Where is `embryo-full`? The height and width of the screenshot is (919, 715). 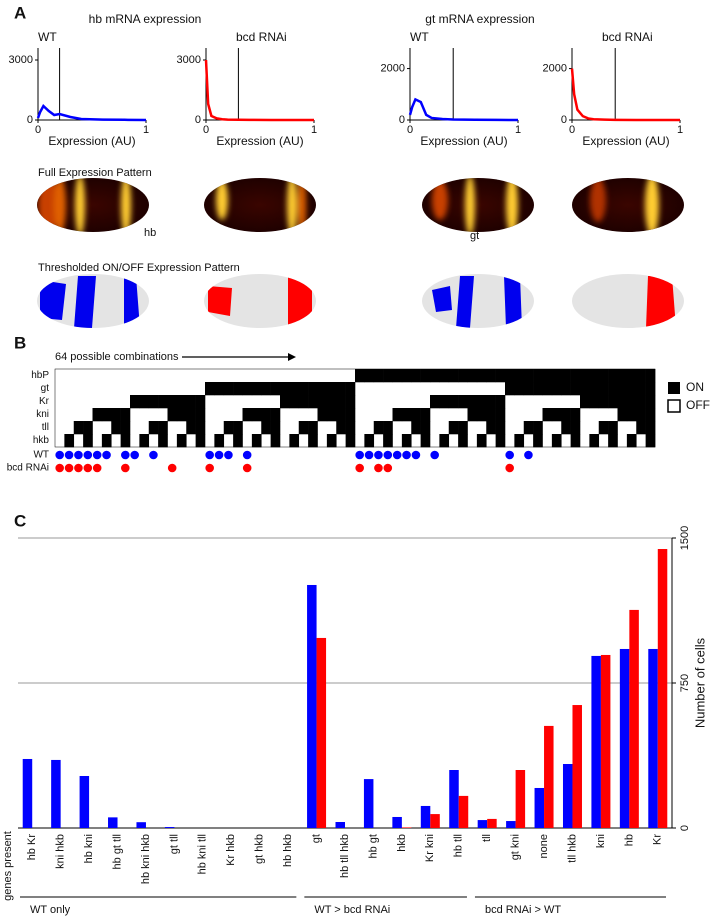
embryo-full is located at coordinates (360, 205).